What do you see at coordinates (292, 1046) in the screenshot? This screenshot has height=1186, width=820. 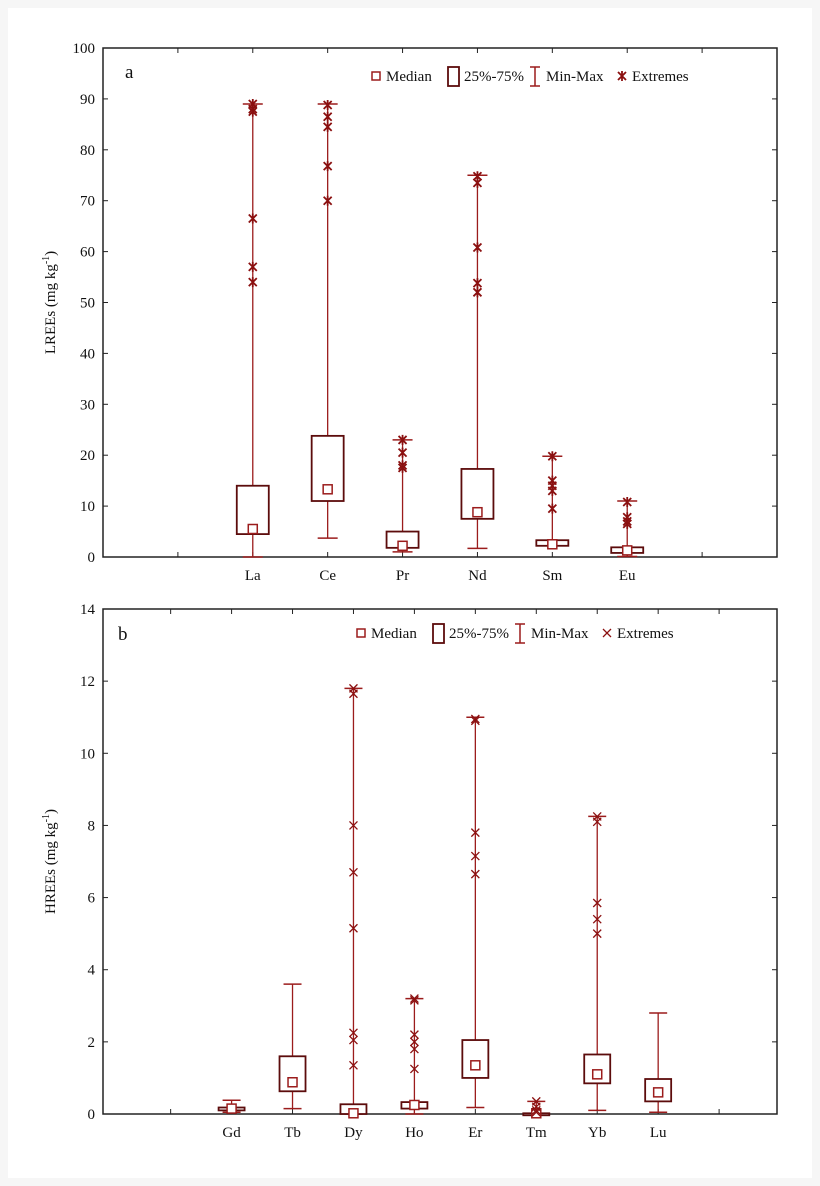 I see `box-Tb` at bounding box center [292, 1046].